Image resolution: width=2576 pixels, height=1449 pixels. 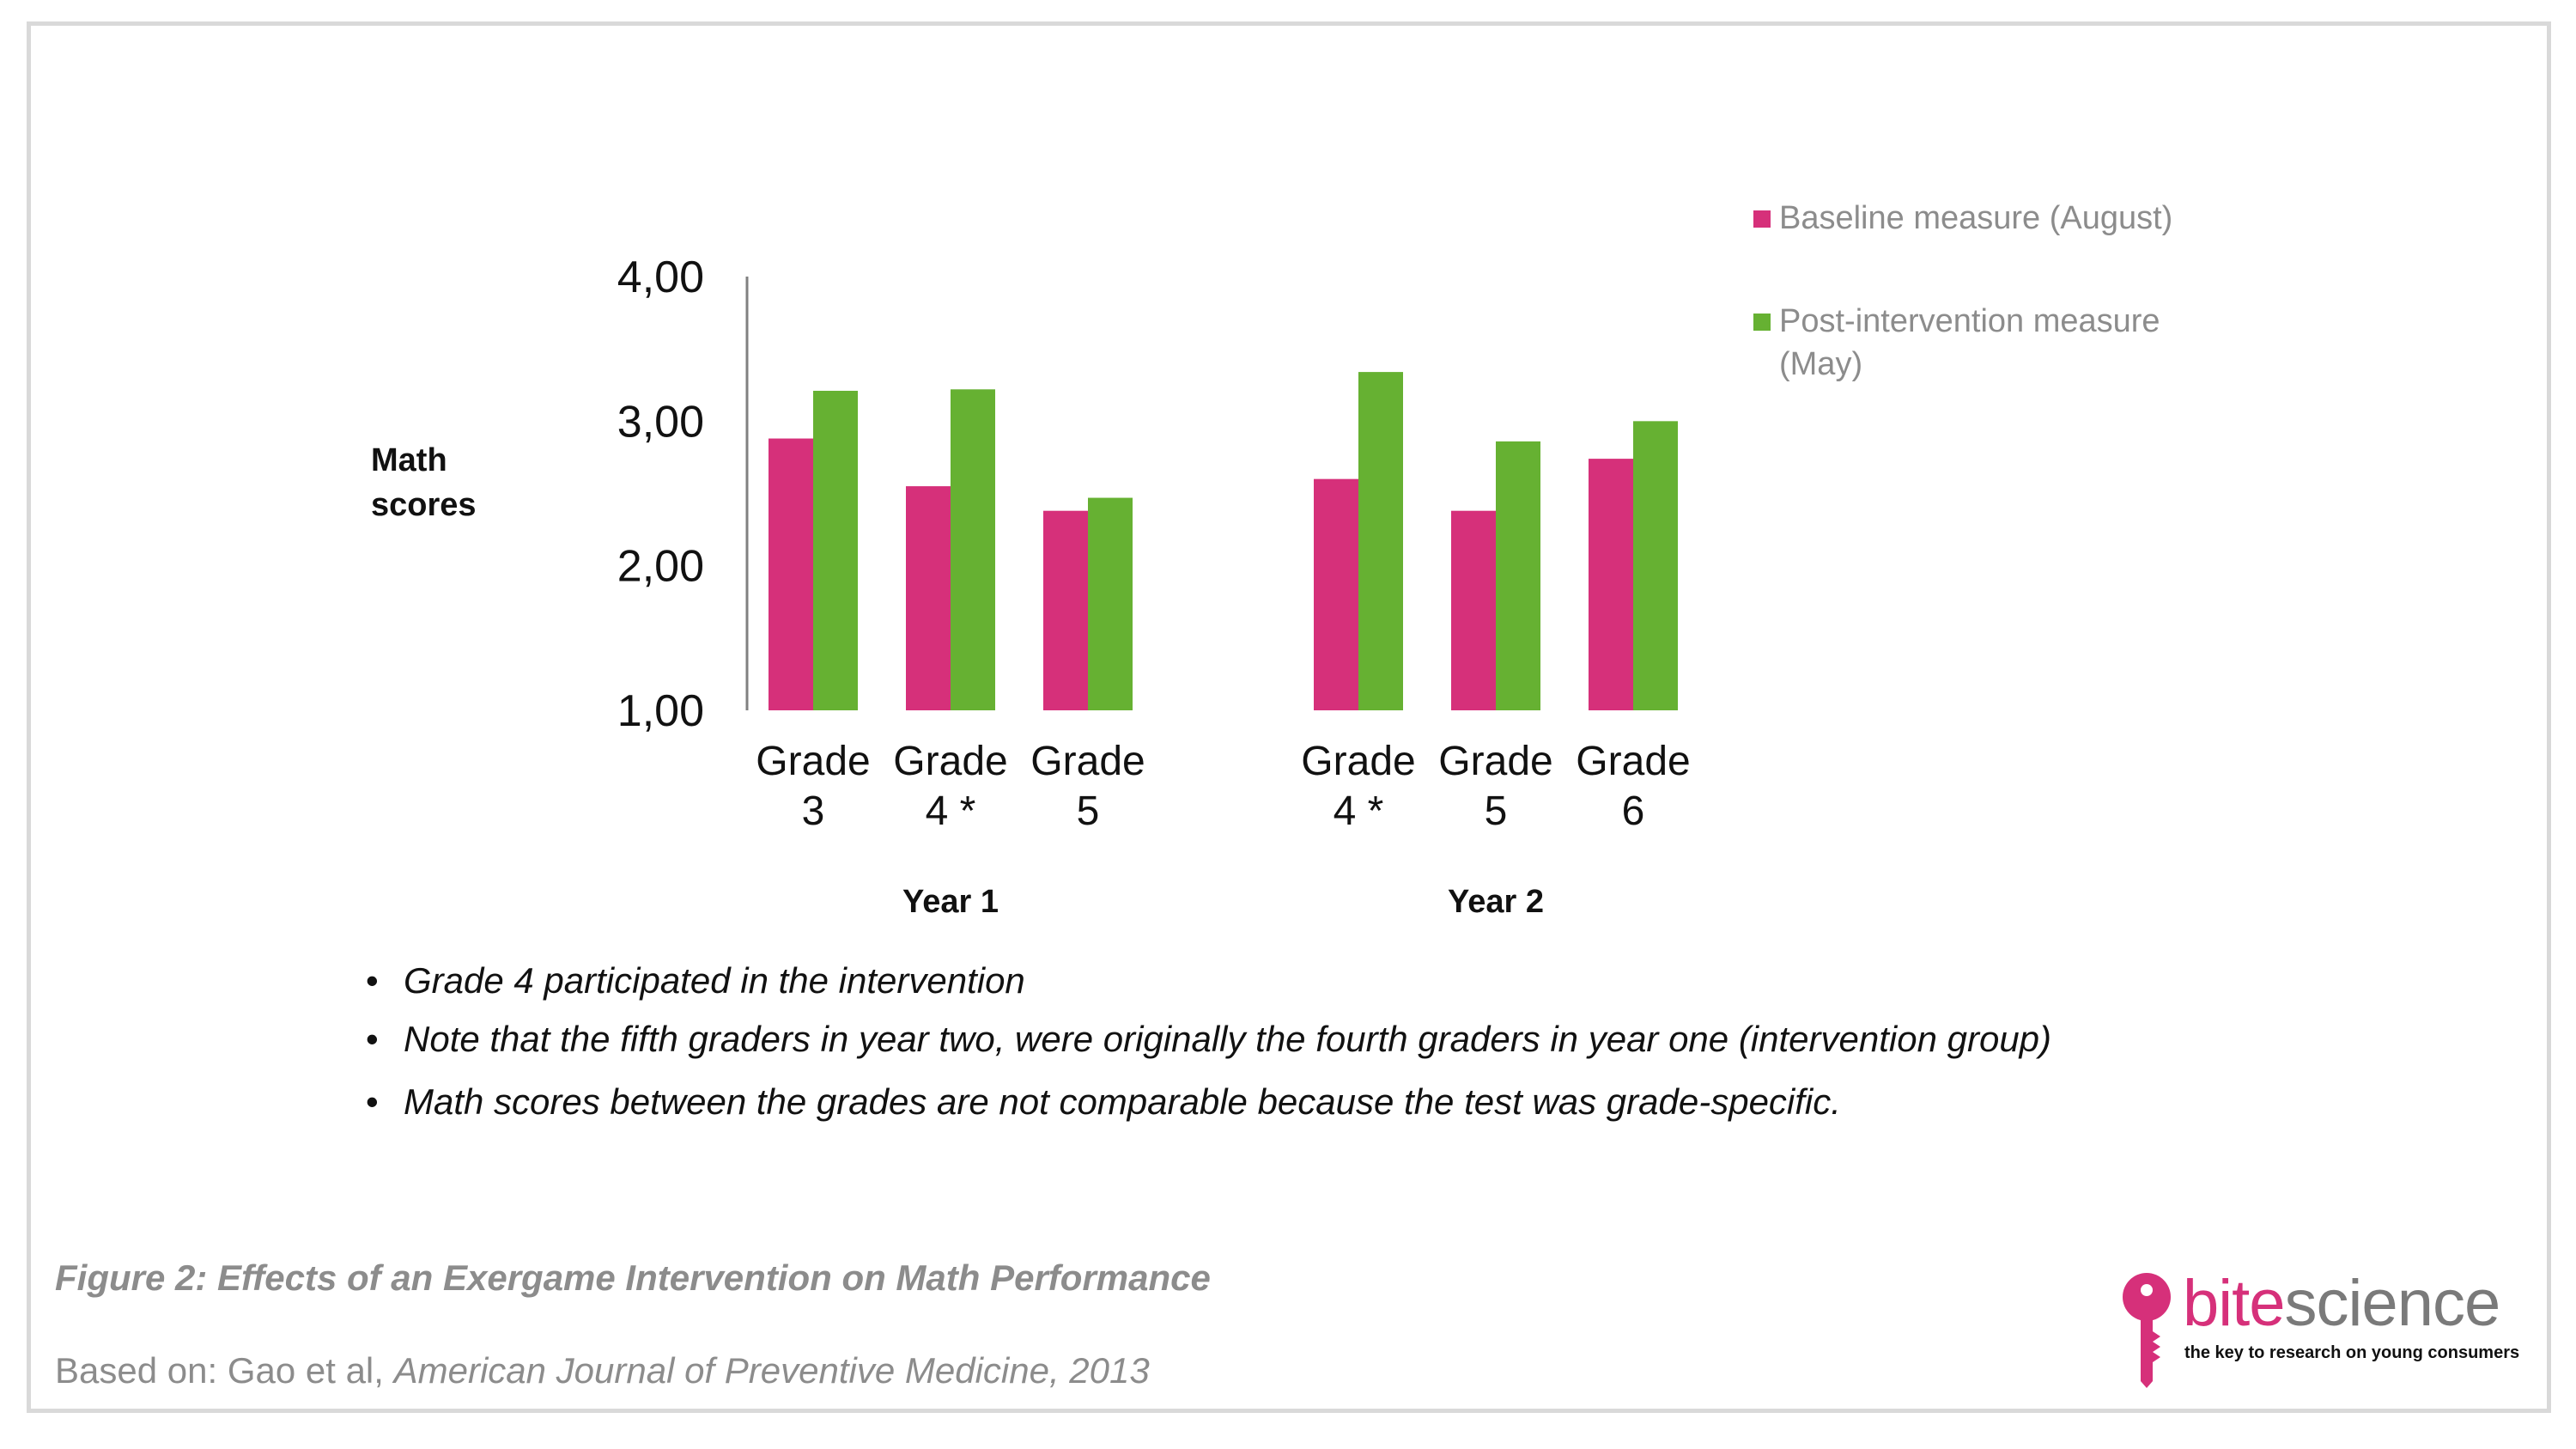 I want to click on y-tick-label: 4,00, so click(x=660, y=277).